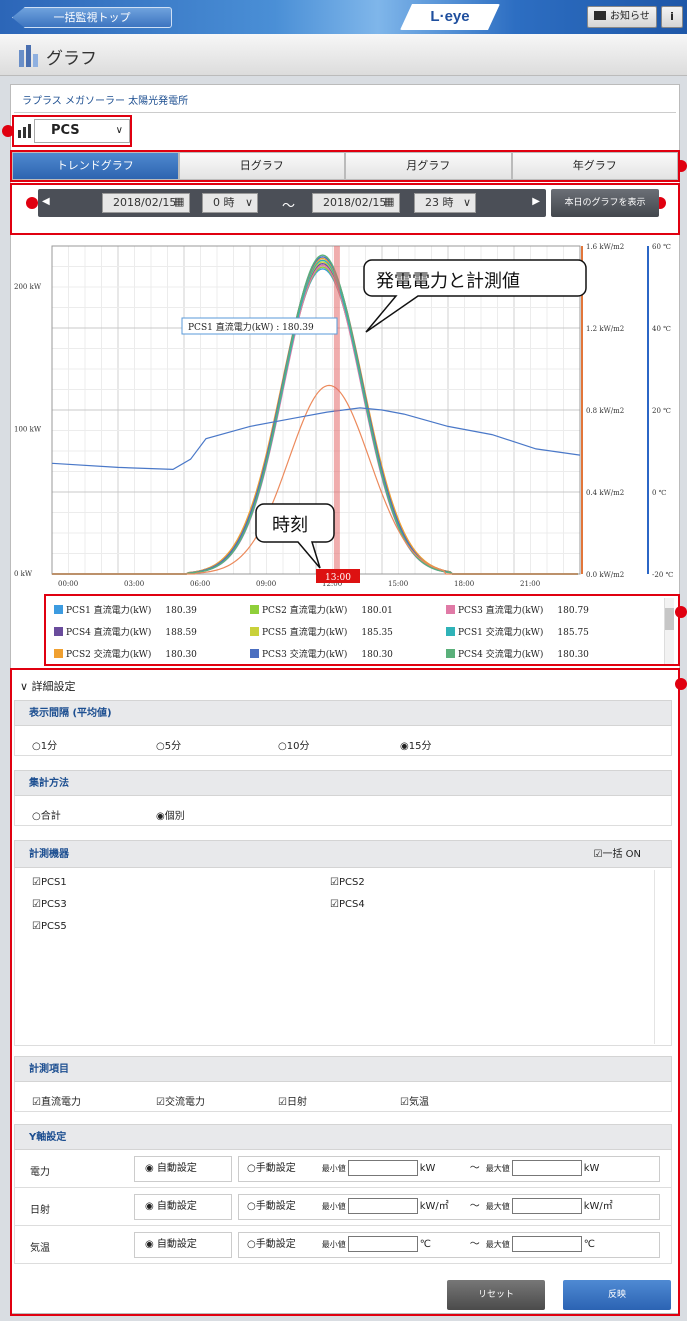  I want to click on start-date-field: 2018/02/15, so click(146, 203).